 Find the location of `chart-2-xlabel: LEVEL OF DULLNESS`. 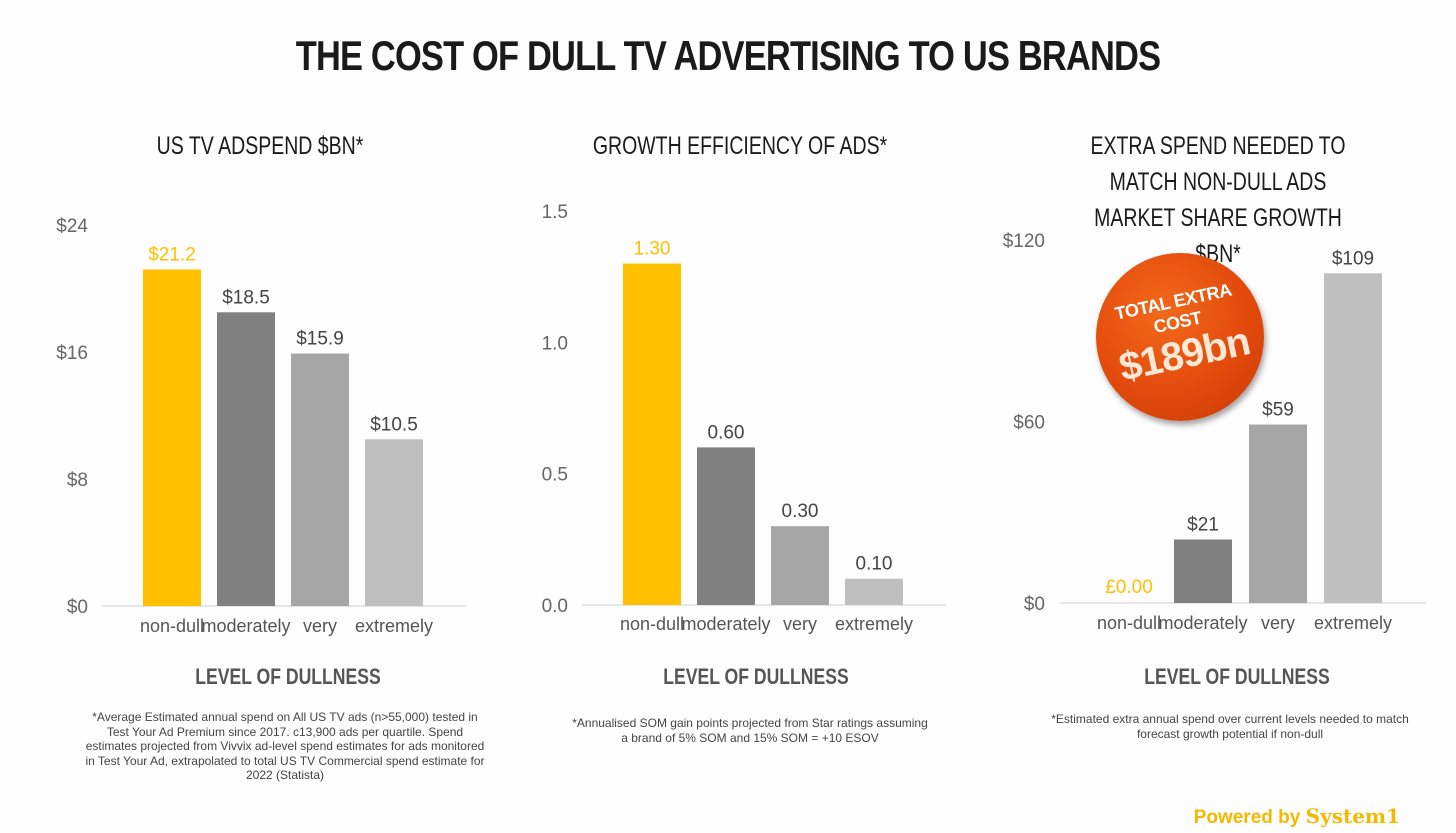

chart-2-xlabel: LEVEL OF DULLNESS is located at coordinates (756, 676).